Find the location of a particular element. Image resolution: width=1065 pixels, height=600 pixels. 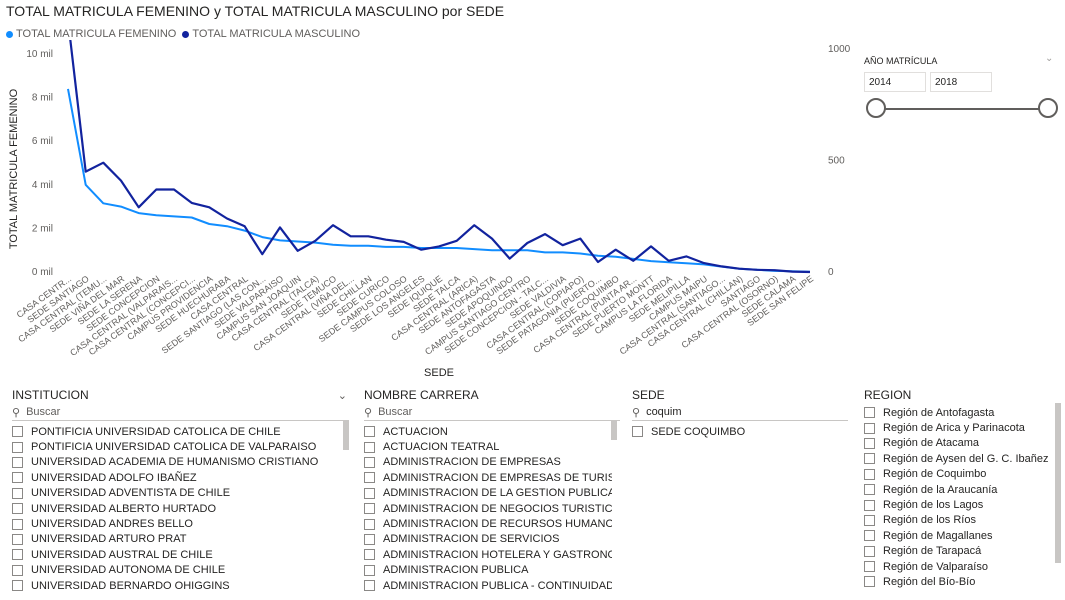

sede-search-input: coquim is located at coordinates (664, 412).